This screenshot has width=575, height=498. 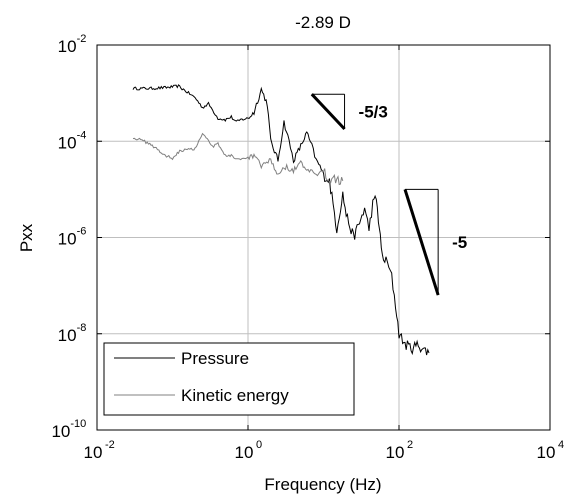 I want to click on legend-label-kinetic-energy: Kinetic energy, so click(x=235, y=395).